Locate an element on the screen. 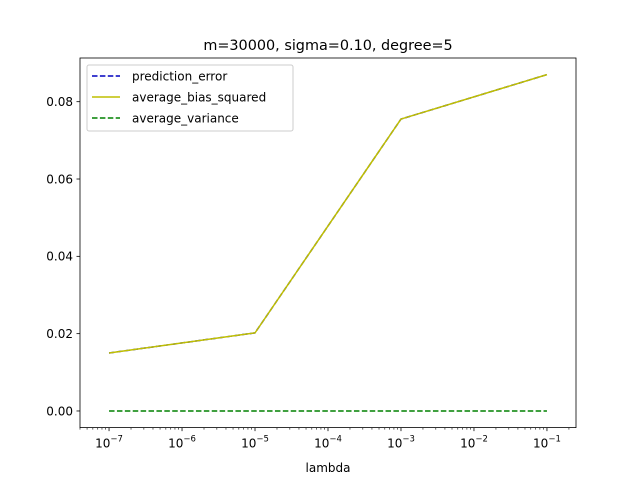  x-tick-label-exponent: −2 is located at coordinates (481, 440).